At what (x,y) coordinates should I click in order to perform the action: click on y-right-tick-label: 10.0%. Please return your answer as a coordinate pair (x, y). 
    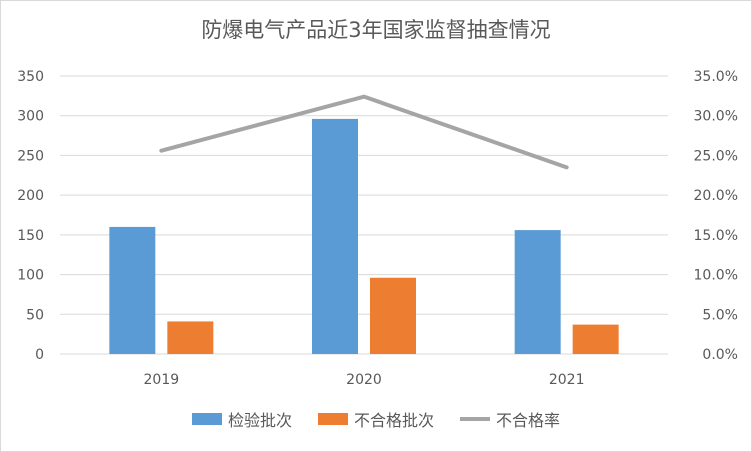
    Looking at the image, I should click on (716, 276).